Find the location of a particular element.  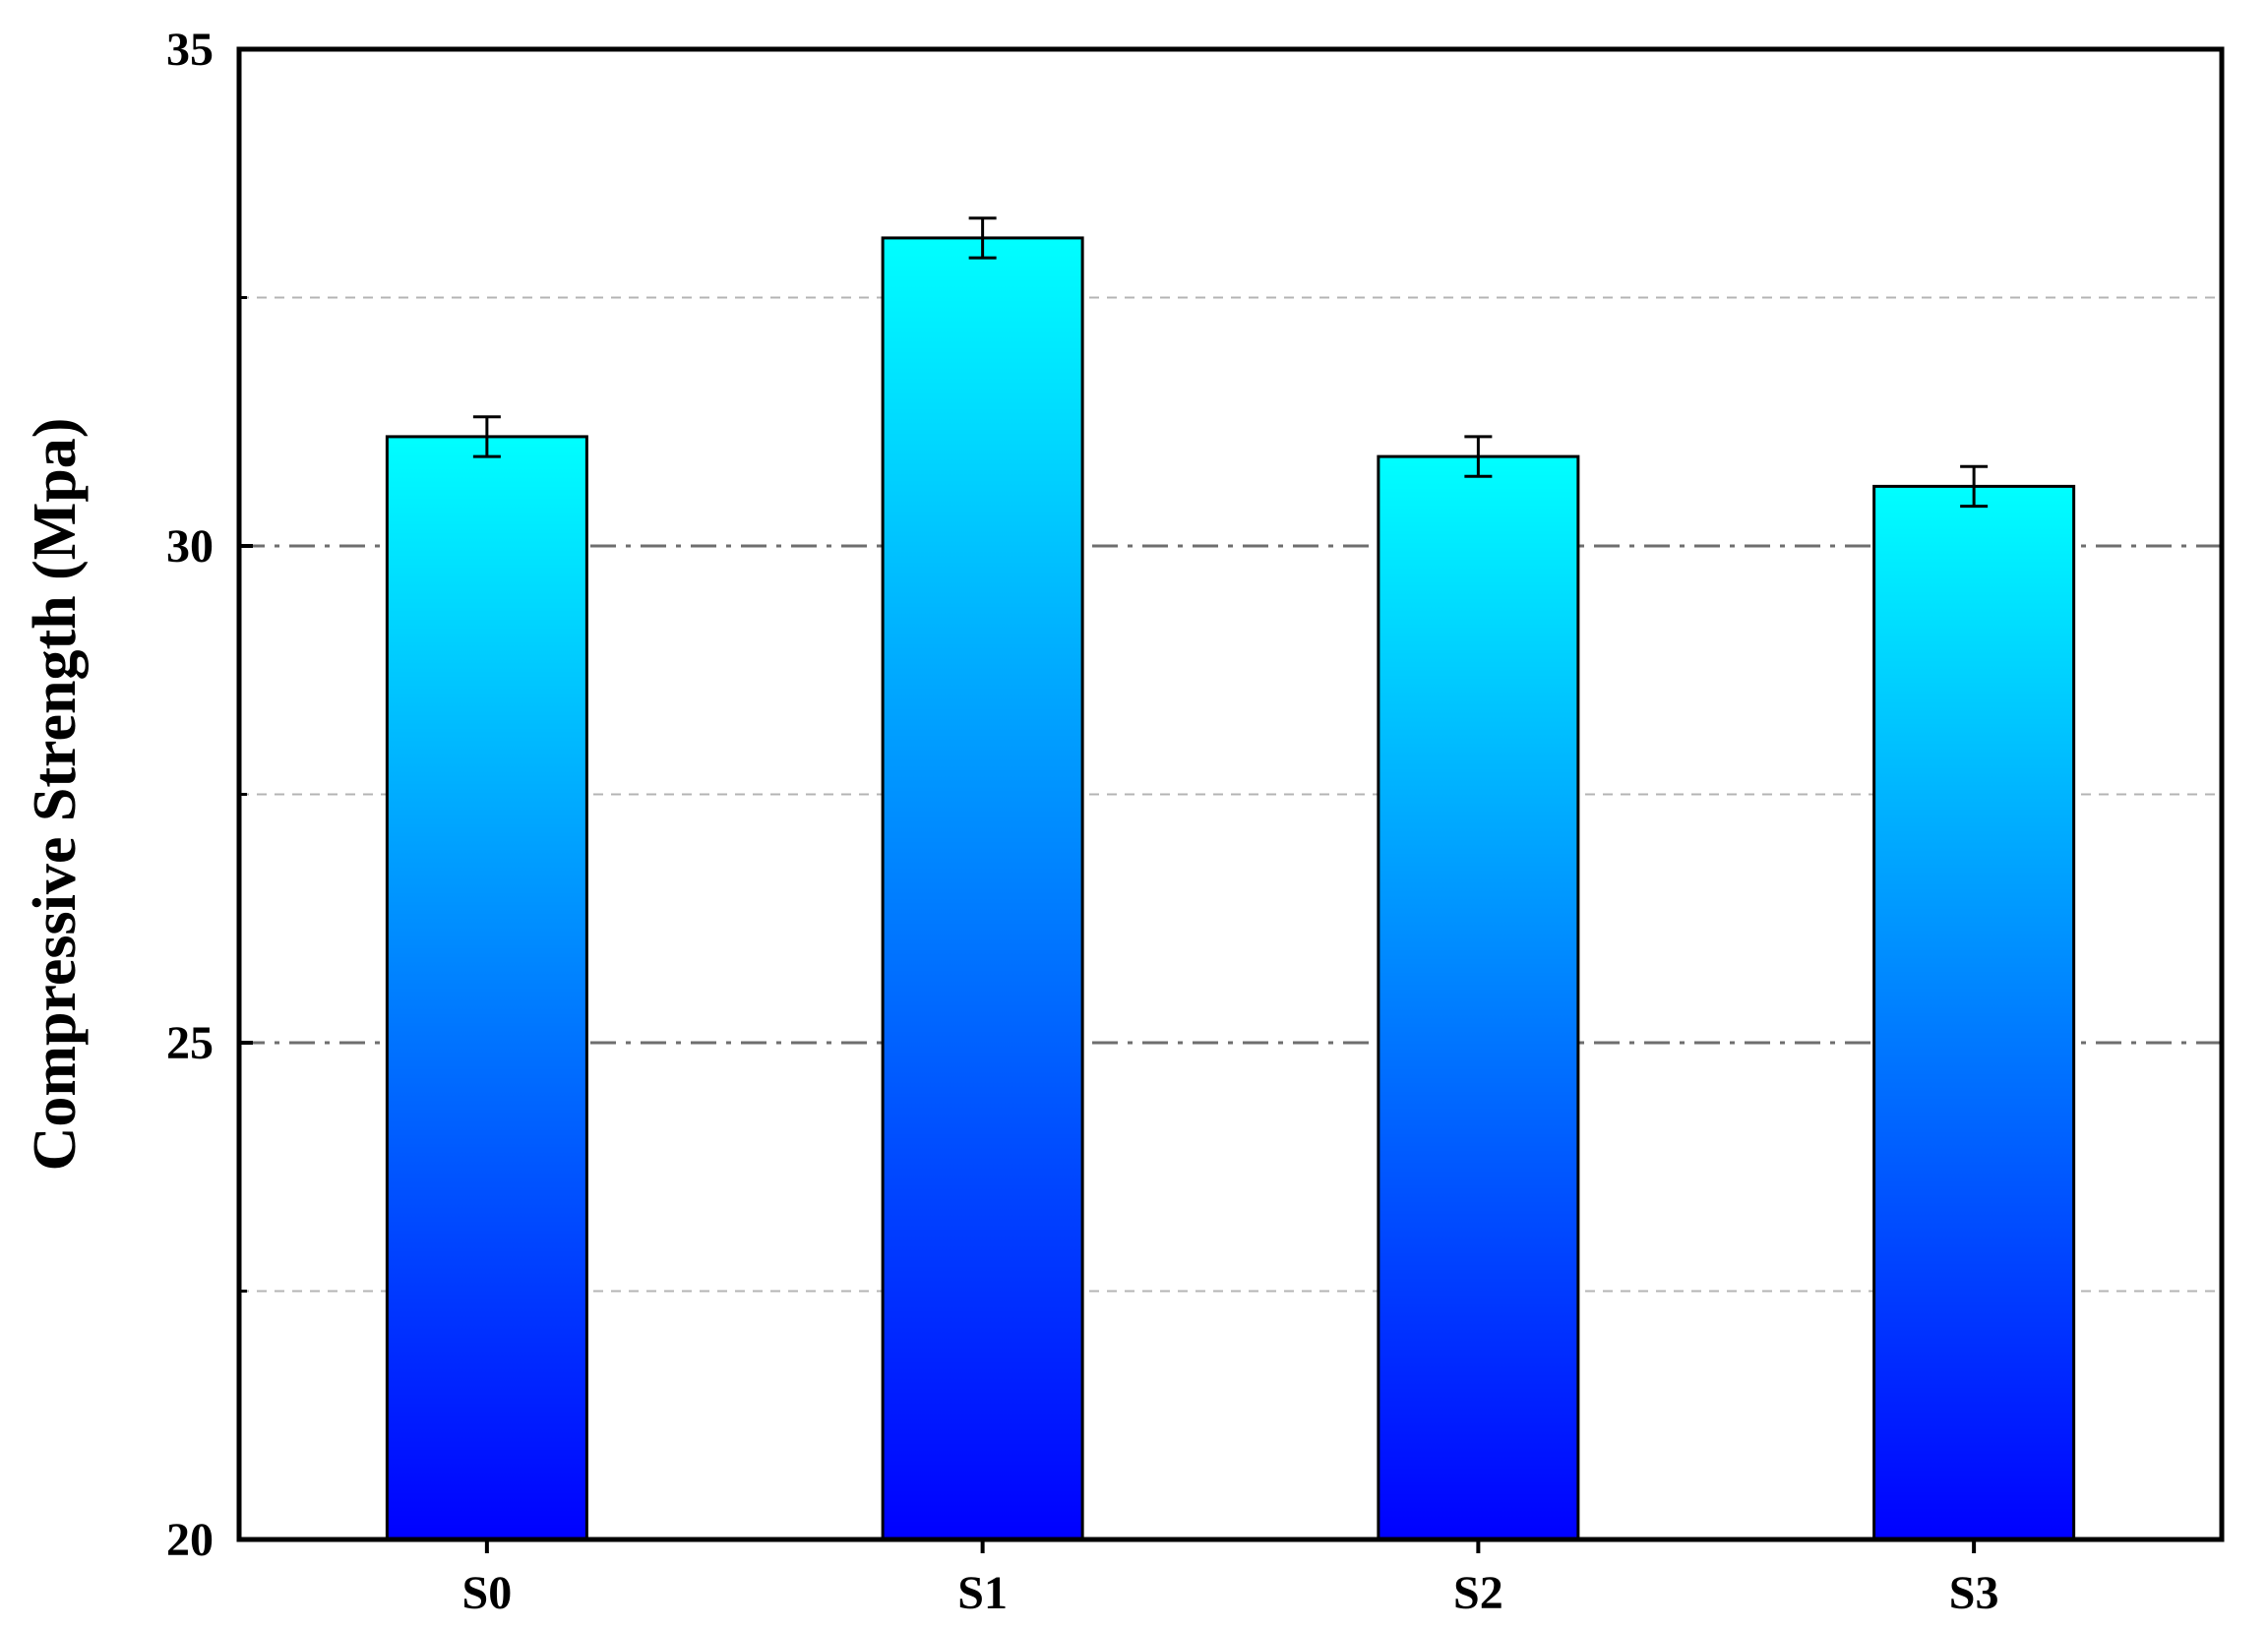

error-bar-s3 is located at coordinates (1974, 487).